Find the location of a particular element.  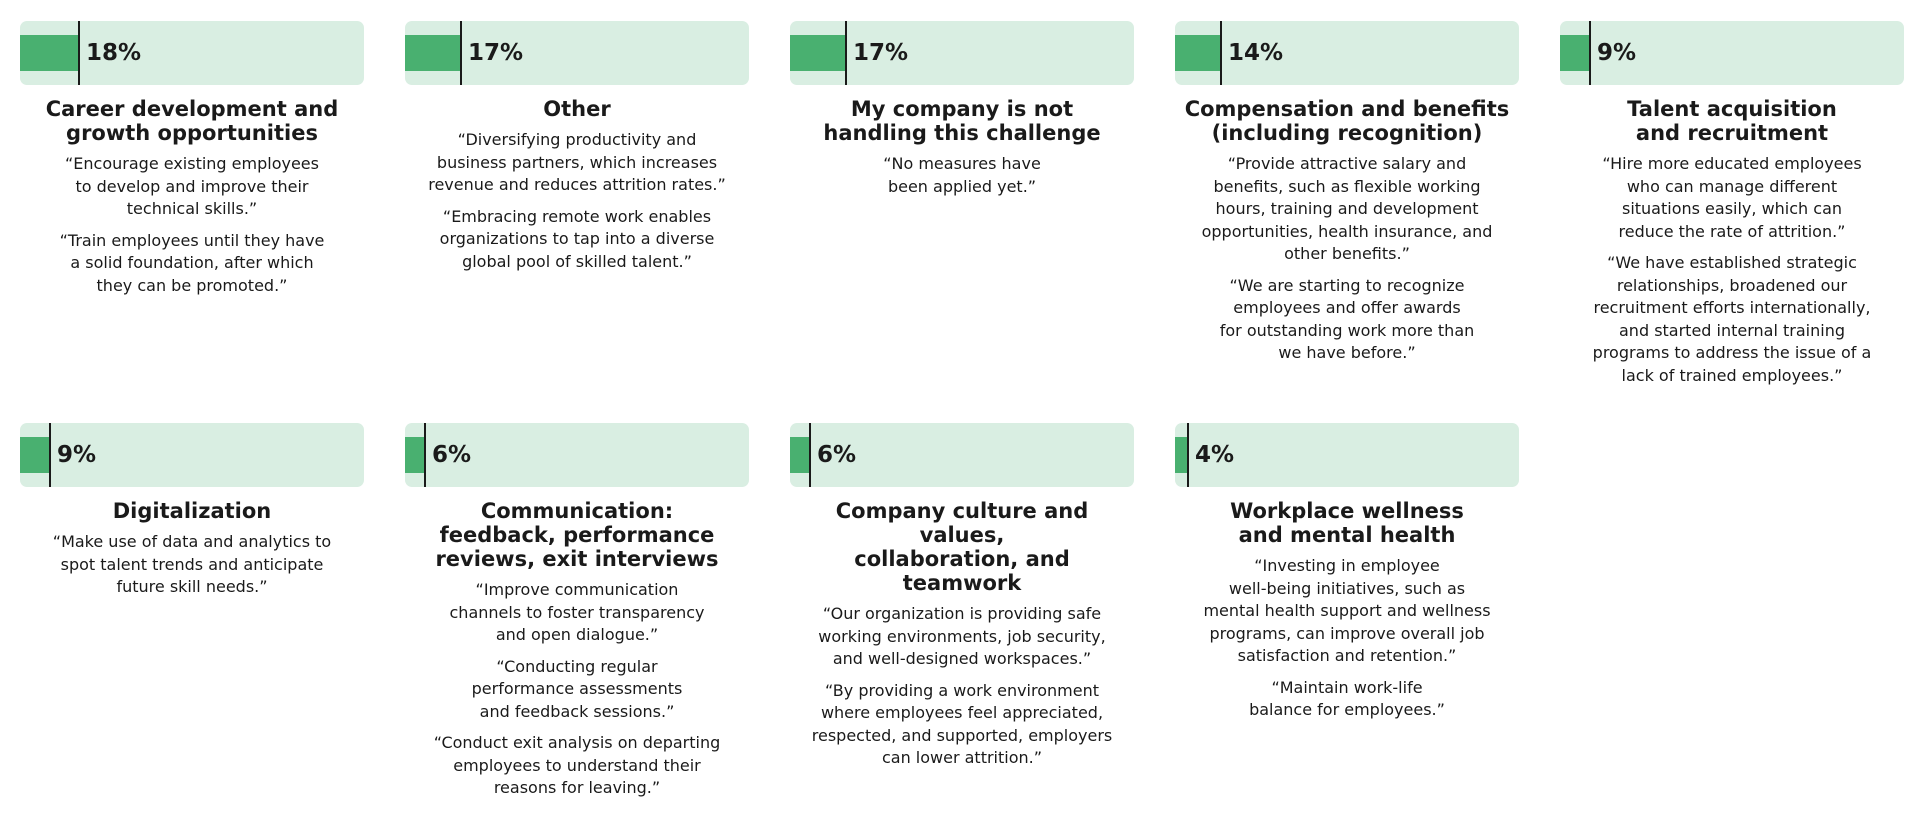

quote-line: “Our organization is providing safe is located at coordinates (962, 613).